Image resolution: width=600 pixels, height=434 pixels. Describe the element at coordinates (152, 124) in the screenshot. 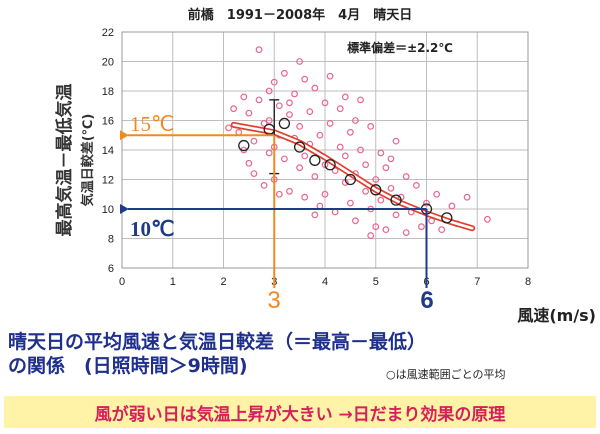

I see `annotation-15c: 15℃` at that location.